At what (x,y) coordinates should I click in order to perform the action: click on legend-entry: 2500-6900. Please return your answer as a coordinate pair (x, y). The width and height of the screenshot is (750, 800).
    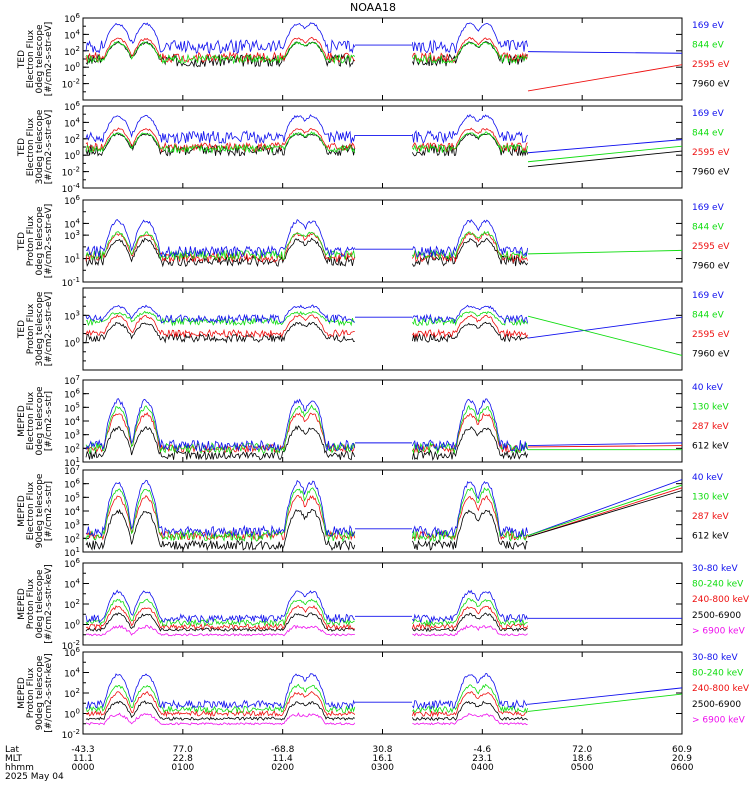
    Looking at the image, I should click on (716, 705).